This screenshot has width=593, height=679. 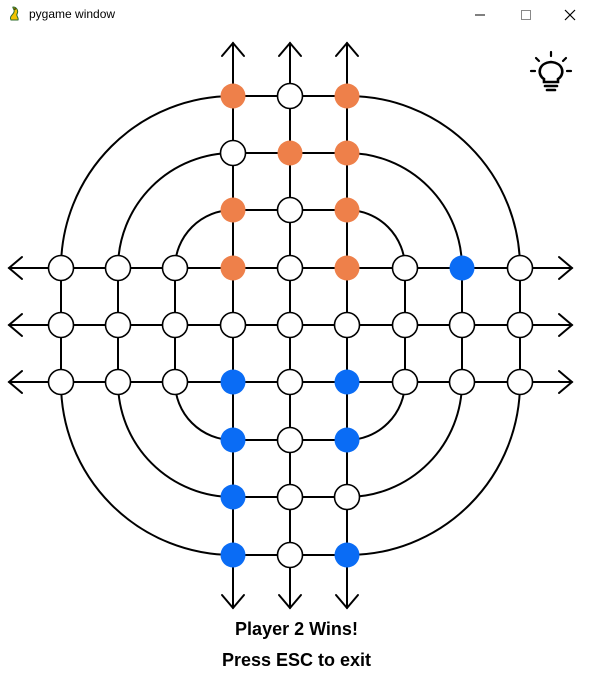 I want to click on close-button, so click(x=570, y=15).